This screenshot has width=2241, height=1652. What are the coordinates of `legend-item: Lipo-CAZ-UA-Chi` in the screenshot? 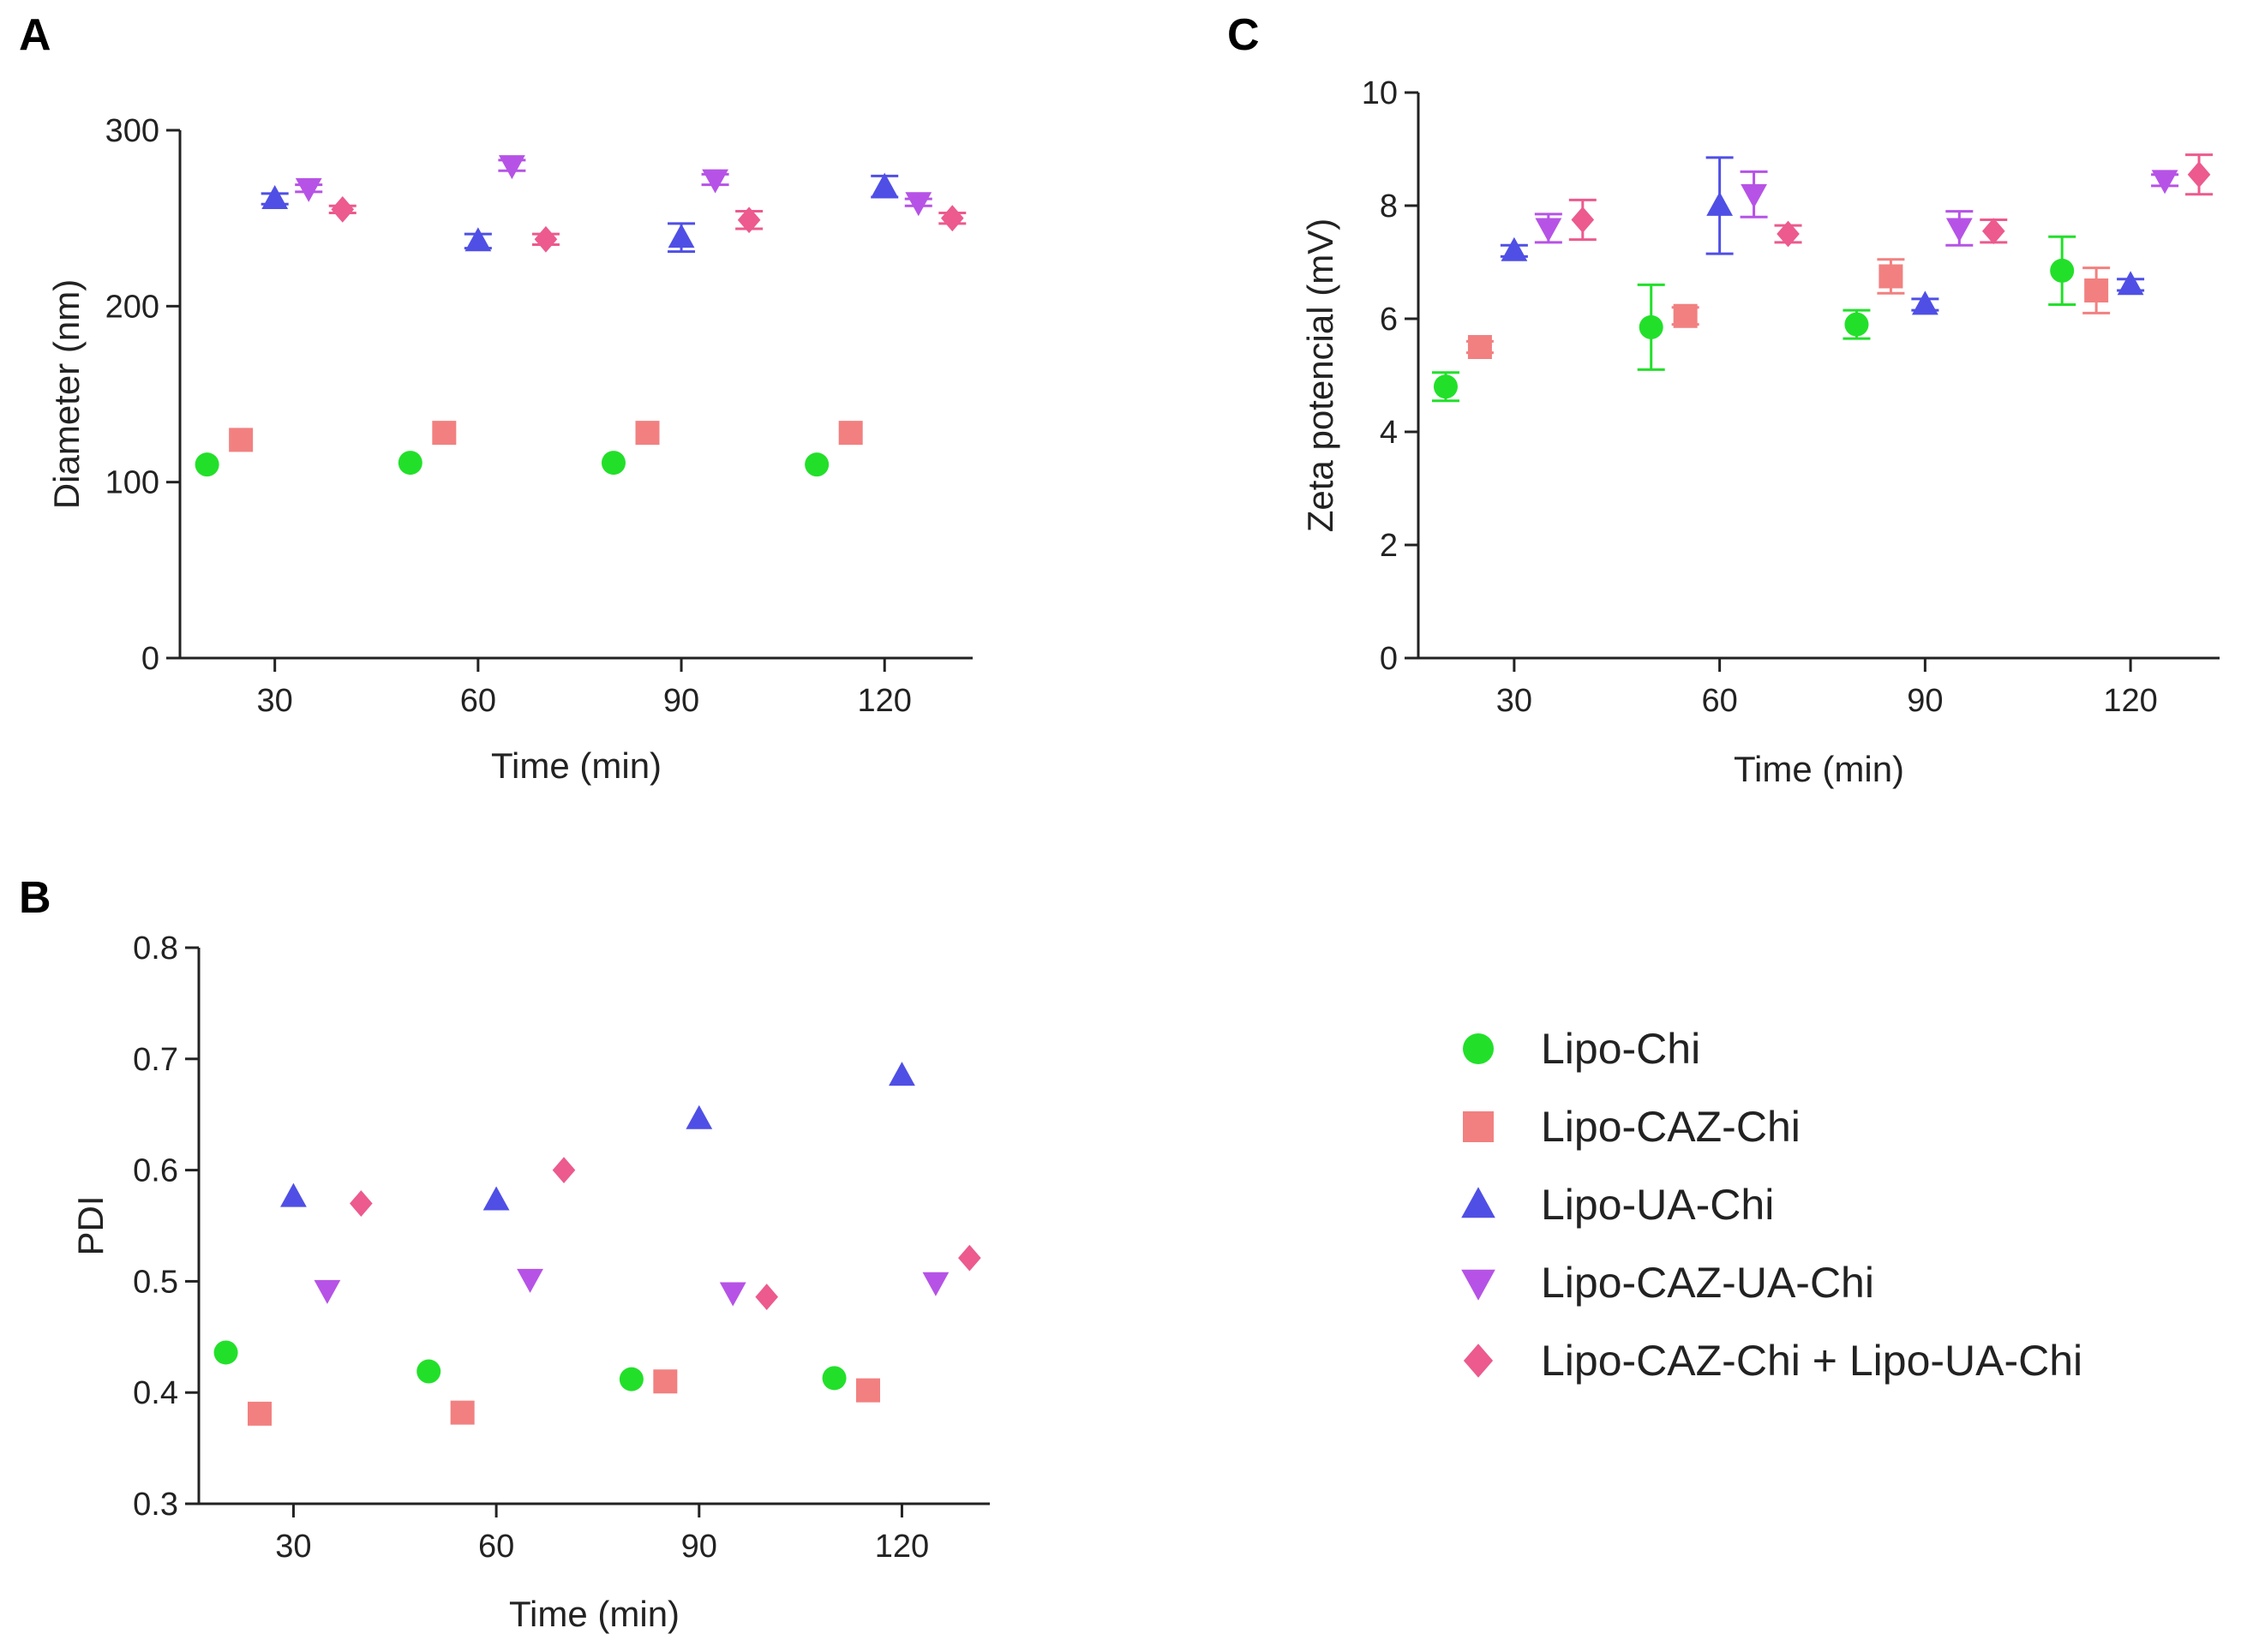 It's located at (1667, 1283).